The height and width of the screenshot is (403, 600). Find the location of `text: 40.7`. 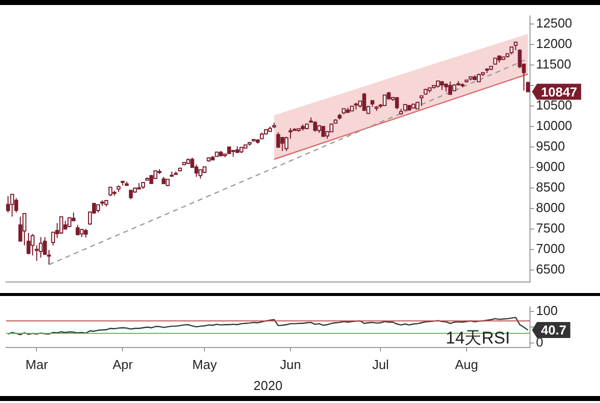

text: 40.7 is located at coordinates (553, 330).